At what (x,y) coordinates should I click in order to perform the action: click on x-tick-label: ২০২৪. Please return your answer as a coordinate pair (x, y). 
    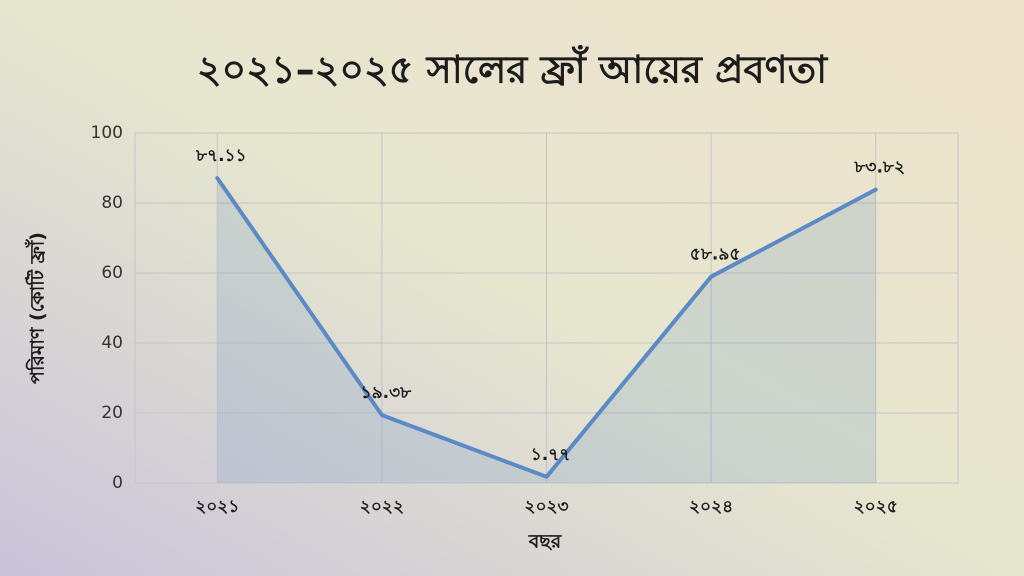
    Looking at the image, I should click on (711, 507).